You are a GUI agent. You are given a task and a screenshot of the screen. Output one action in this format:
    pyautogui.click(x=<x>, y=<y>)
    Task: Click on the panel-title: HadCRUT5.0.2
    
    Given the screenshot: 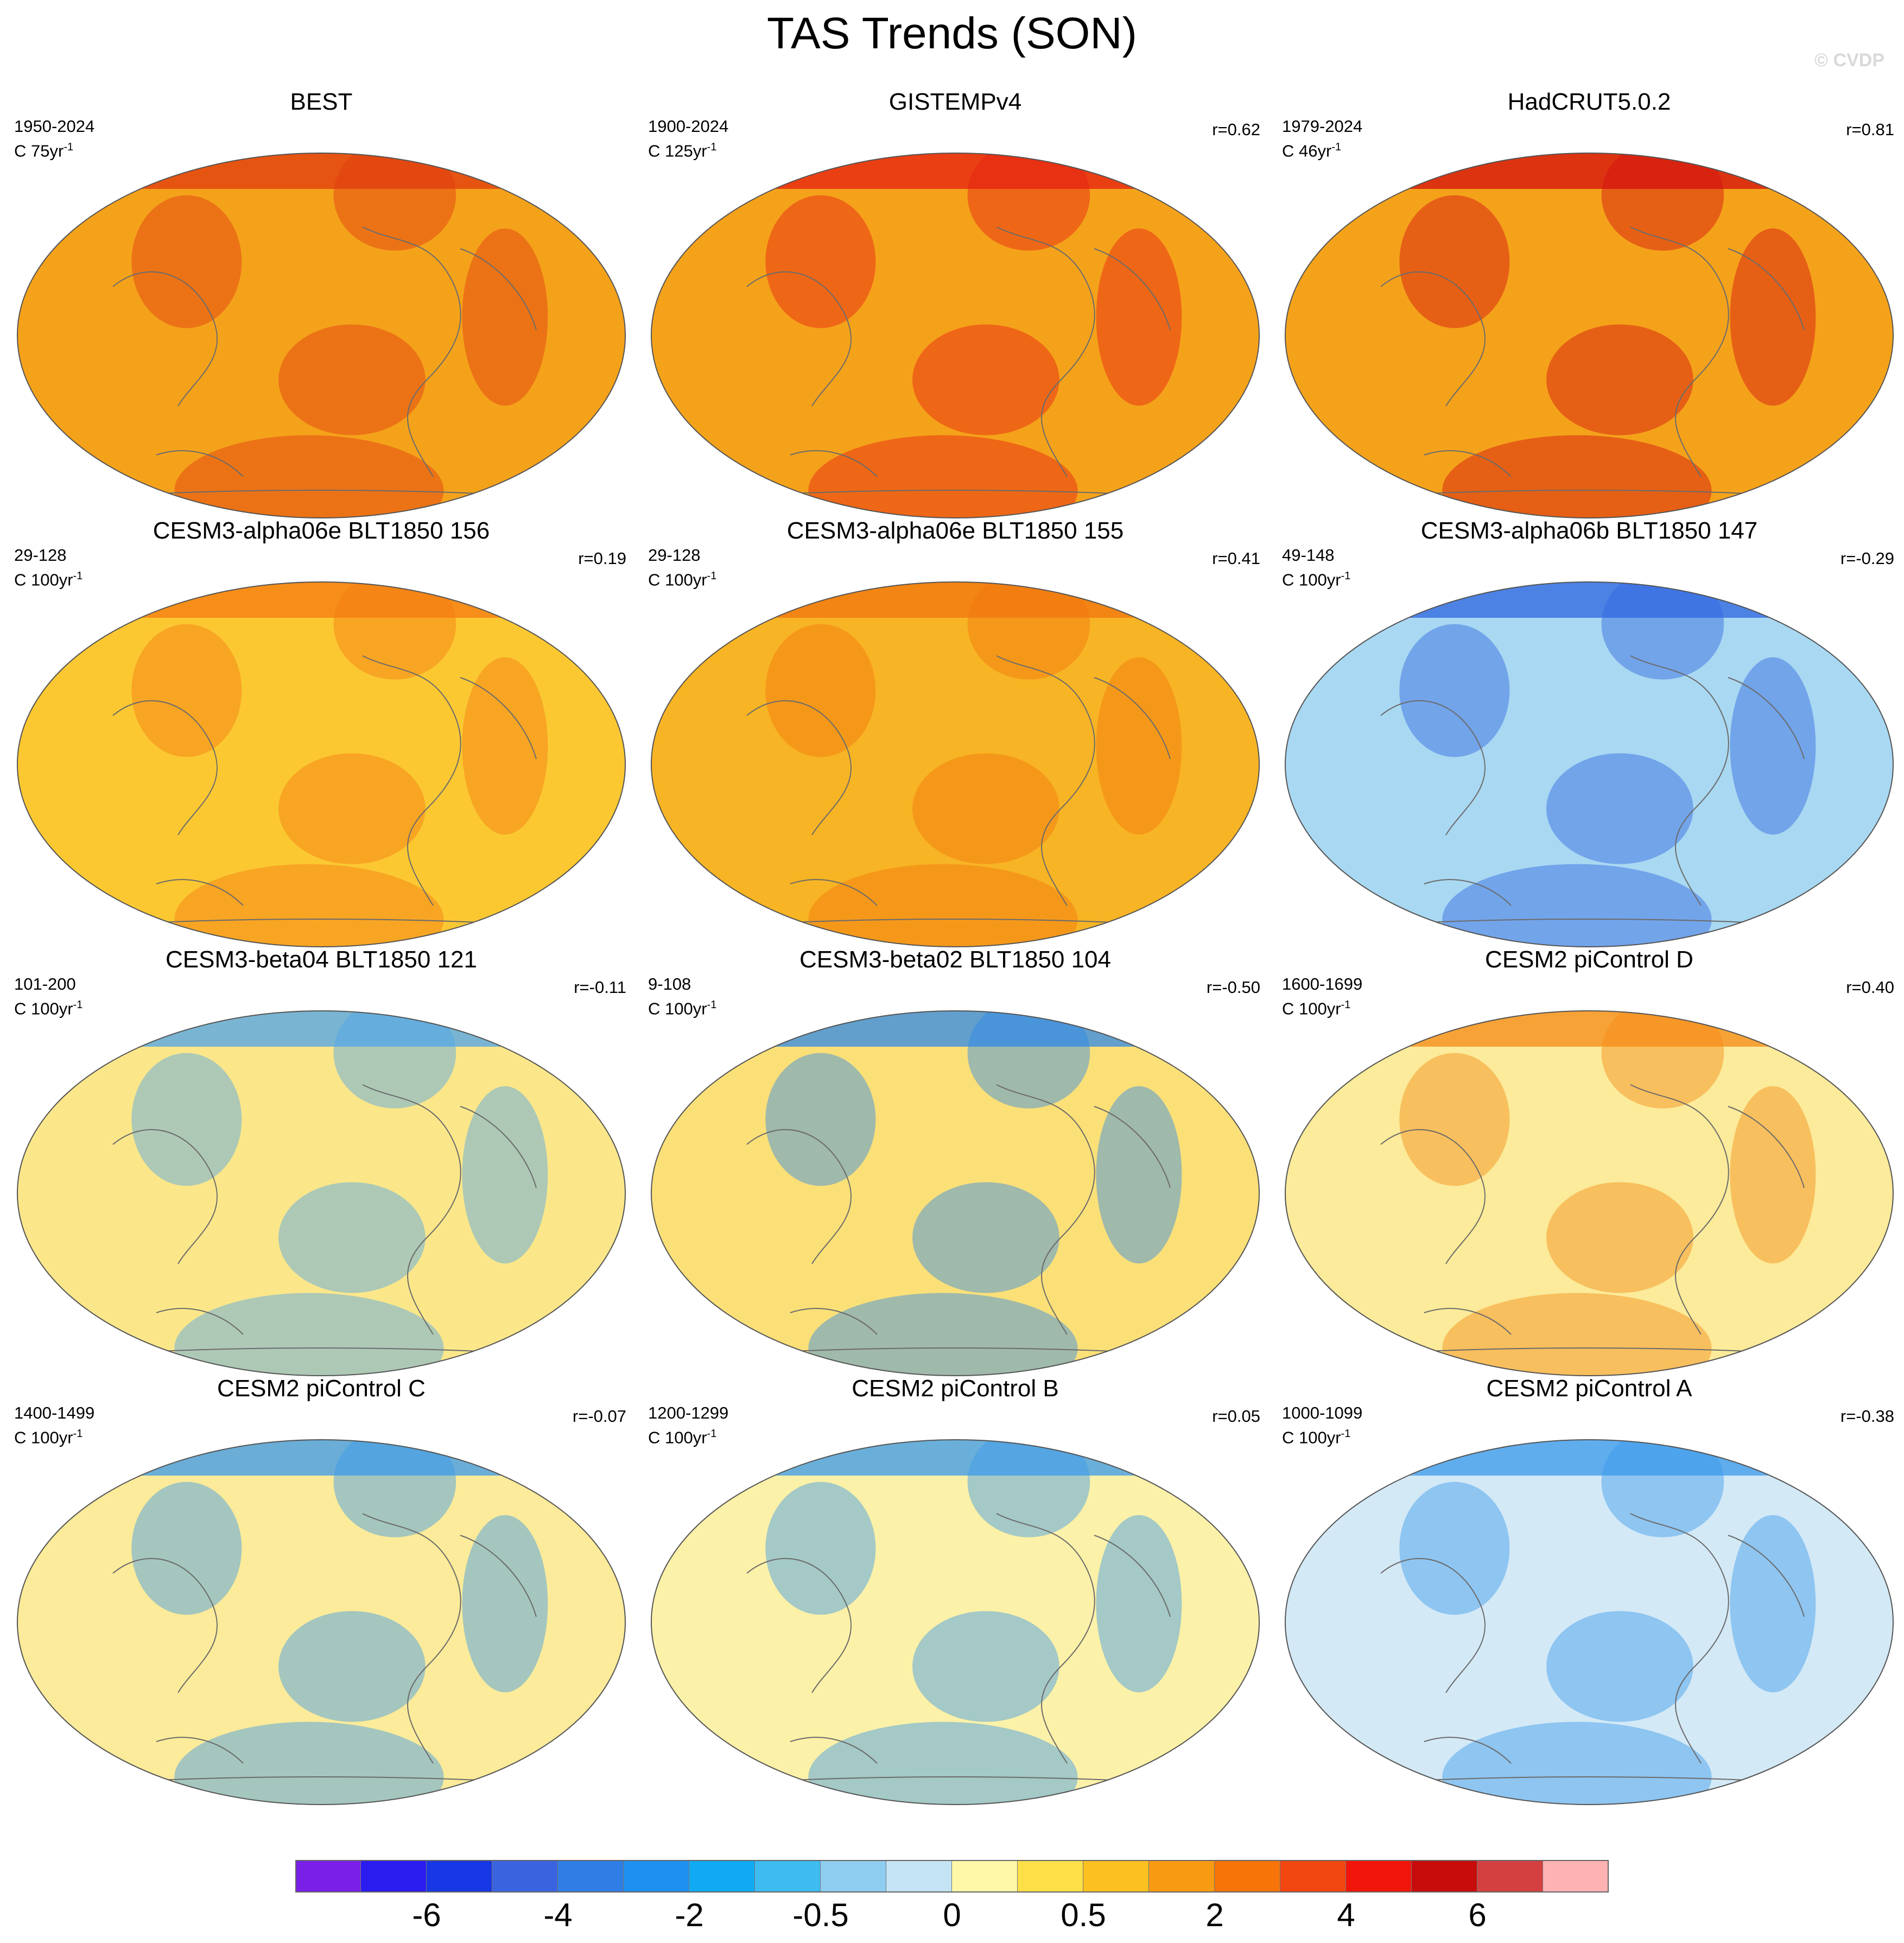 What is the action you would take?
    pyautogui.click(x=1589, y=102)
    